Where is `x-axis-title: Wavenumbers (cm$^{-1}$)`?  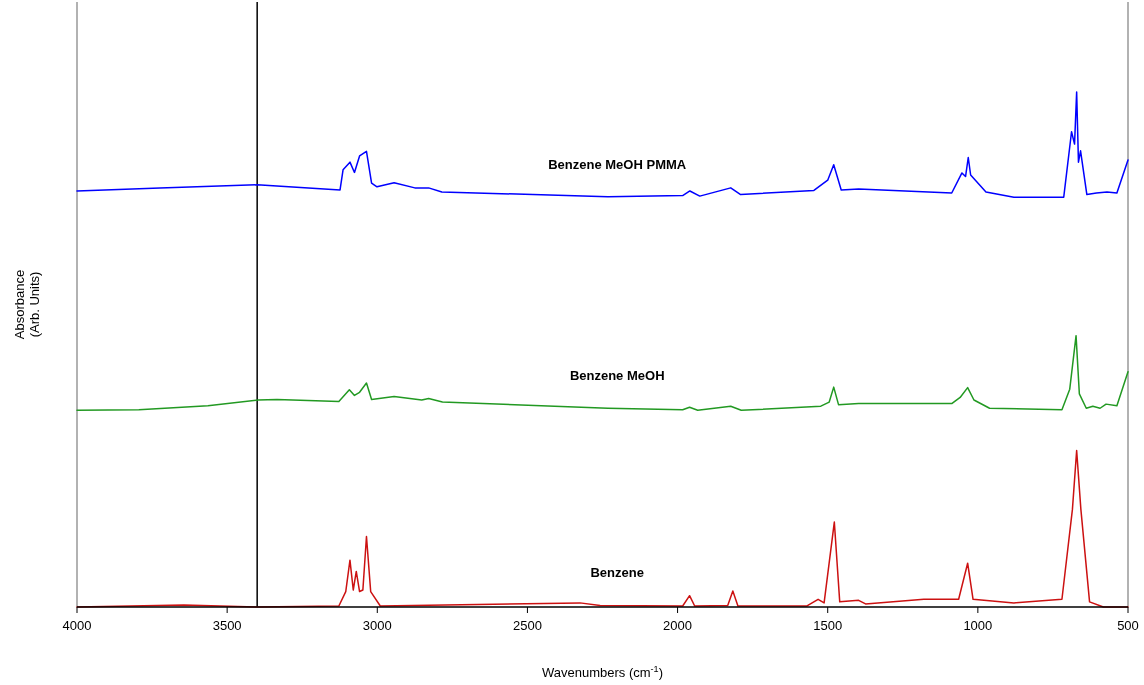 x-axis-title: Wavenumbers (cm$^{-1}$) is located at coordinates (602, 672).